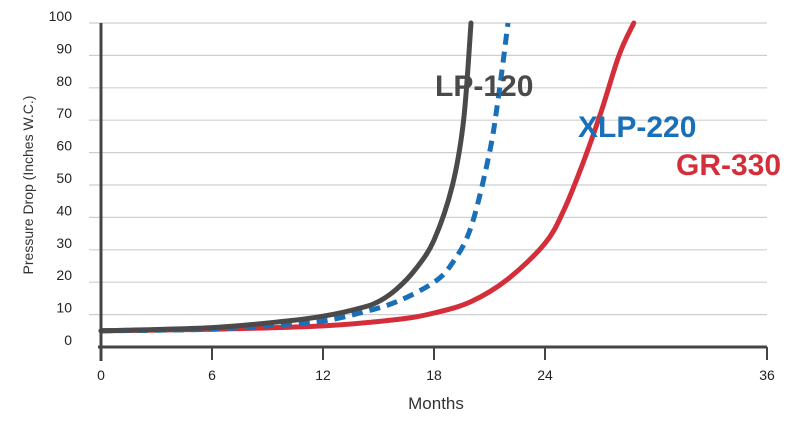 The image size is (800, 426). Describe the element at coordinates (436, 365) in the screenshot. I see `x-axis-ticks: 0 6 12 18 24 36` at that location.